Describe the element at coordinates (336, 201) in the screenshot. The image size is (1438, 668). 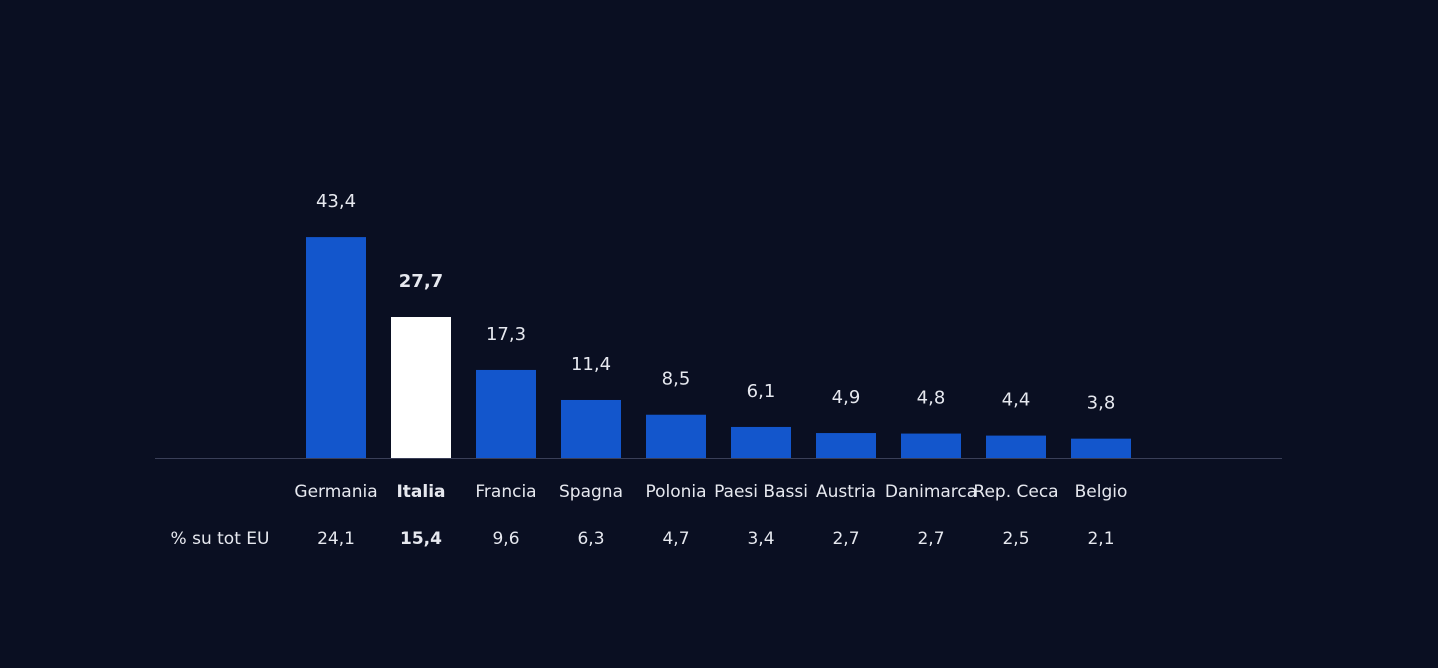
I see `value-label: 43,4` at that location.